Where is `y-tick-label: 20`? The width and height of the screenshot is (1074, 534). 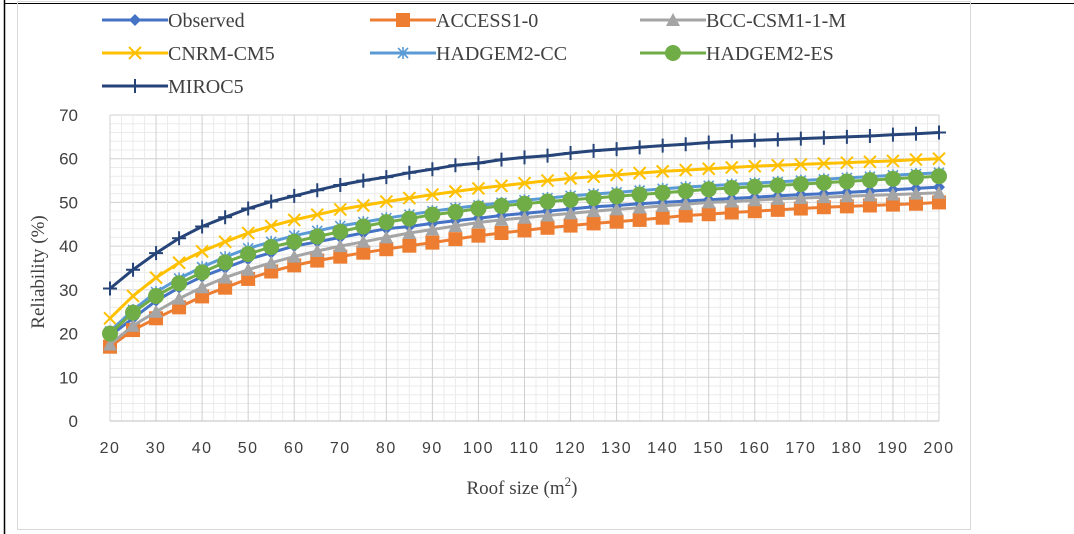 y-tick-label: 20 is located at coordinates (68, 334).